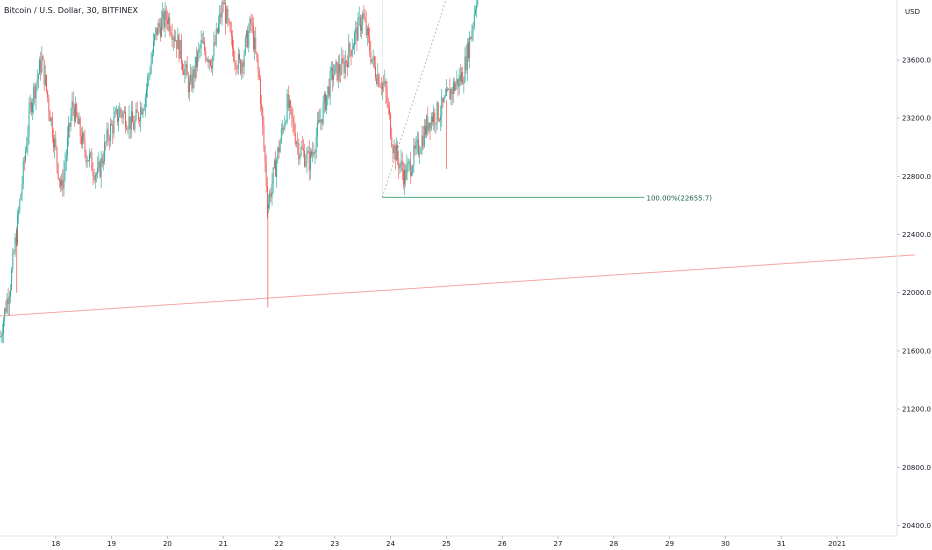 This screenshot has height=550, width=932. I want to click on x-tick-label: 2021, so click(837, 544).